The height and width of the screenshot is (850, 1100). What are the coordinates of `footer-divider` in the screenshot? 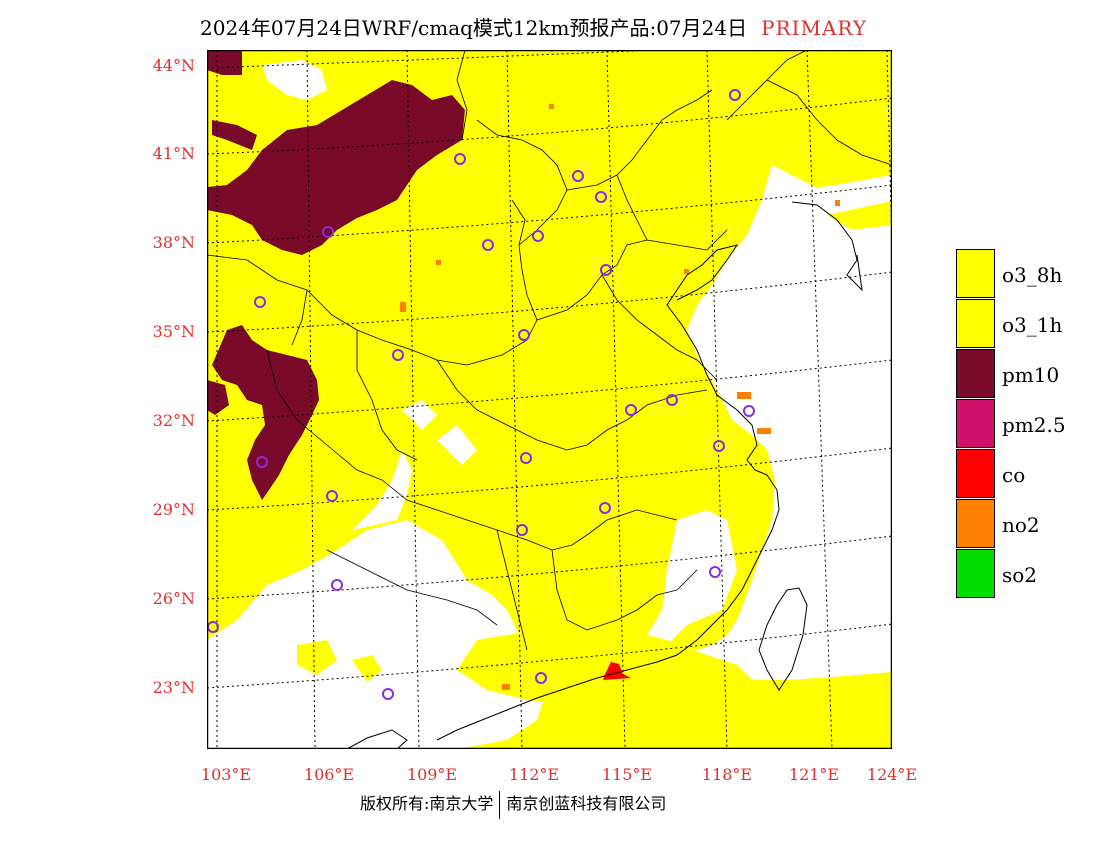 It's located at (500, 804).